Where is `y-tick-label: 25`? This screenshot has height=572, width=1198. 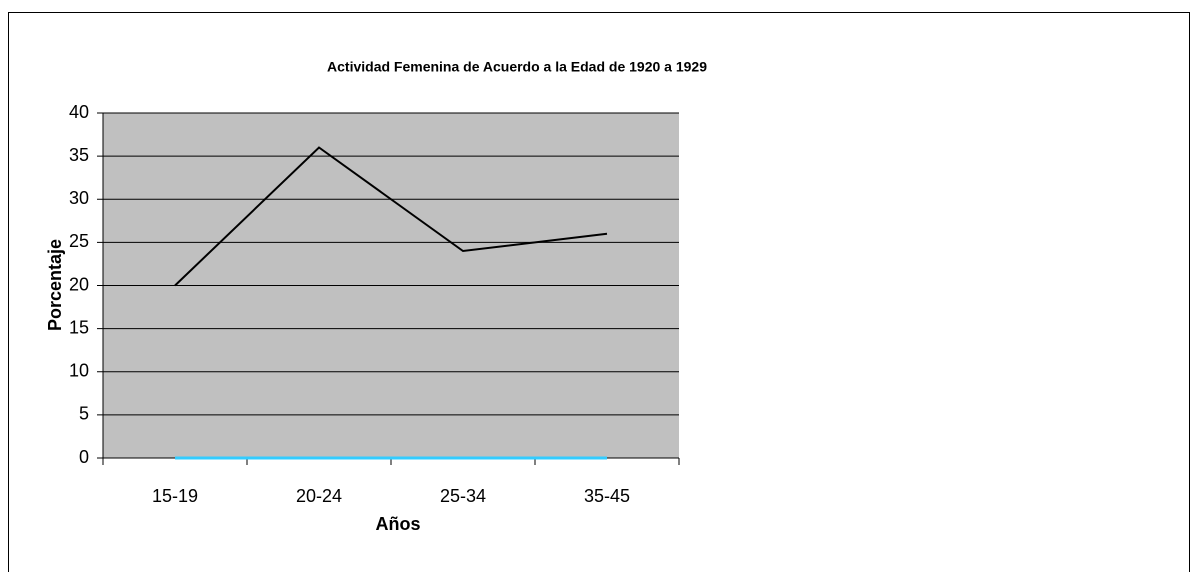
y-tick-label: 25 is located at coordinates (79, 241).